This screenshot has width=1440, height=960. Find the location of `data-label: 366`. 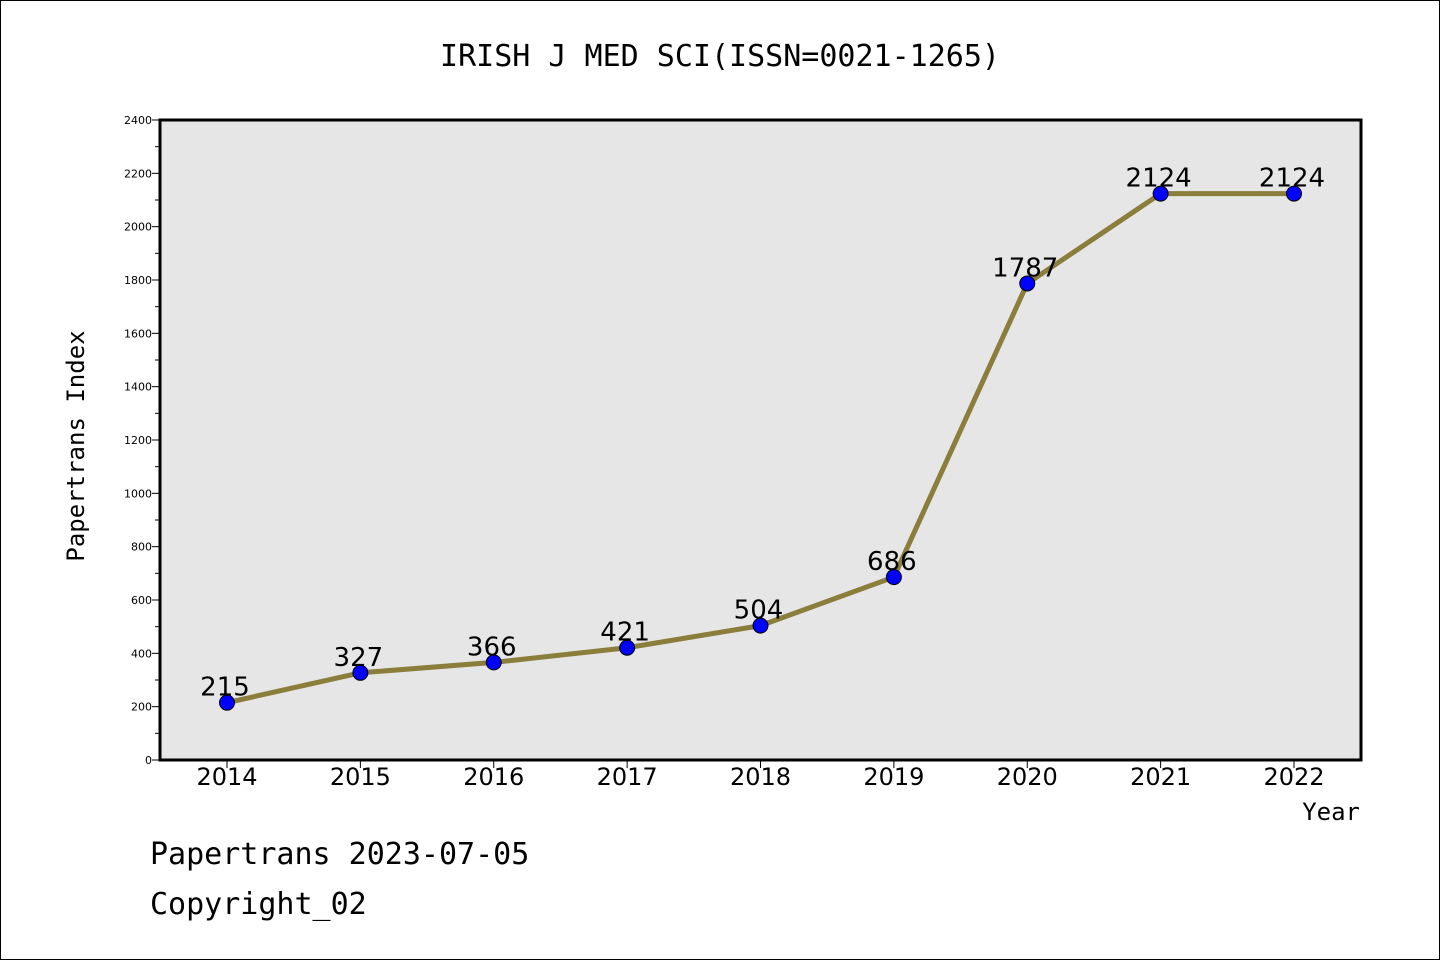

data-label: 366 is located at coordinates (492, 647).